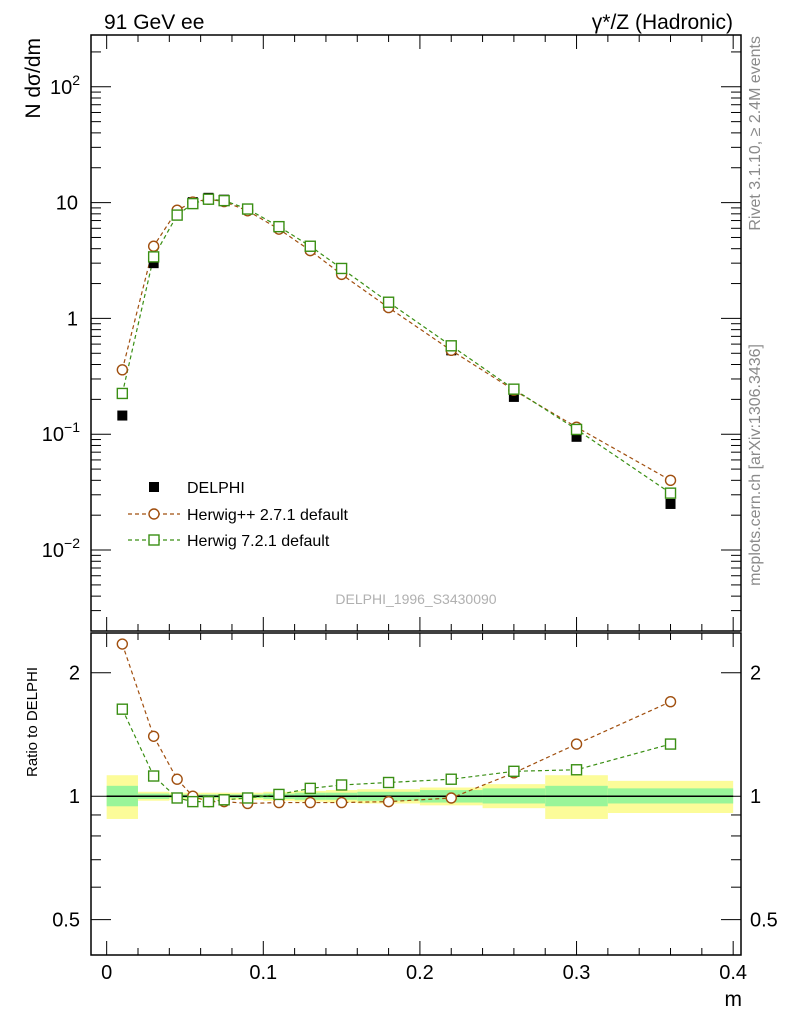 Image resolution: width=786 pixels, height=1024 pixels. Describe the element at coordinates (755, 674) in the screenshot. I see `ratio-y-tick-label-right: 2` at that location.